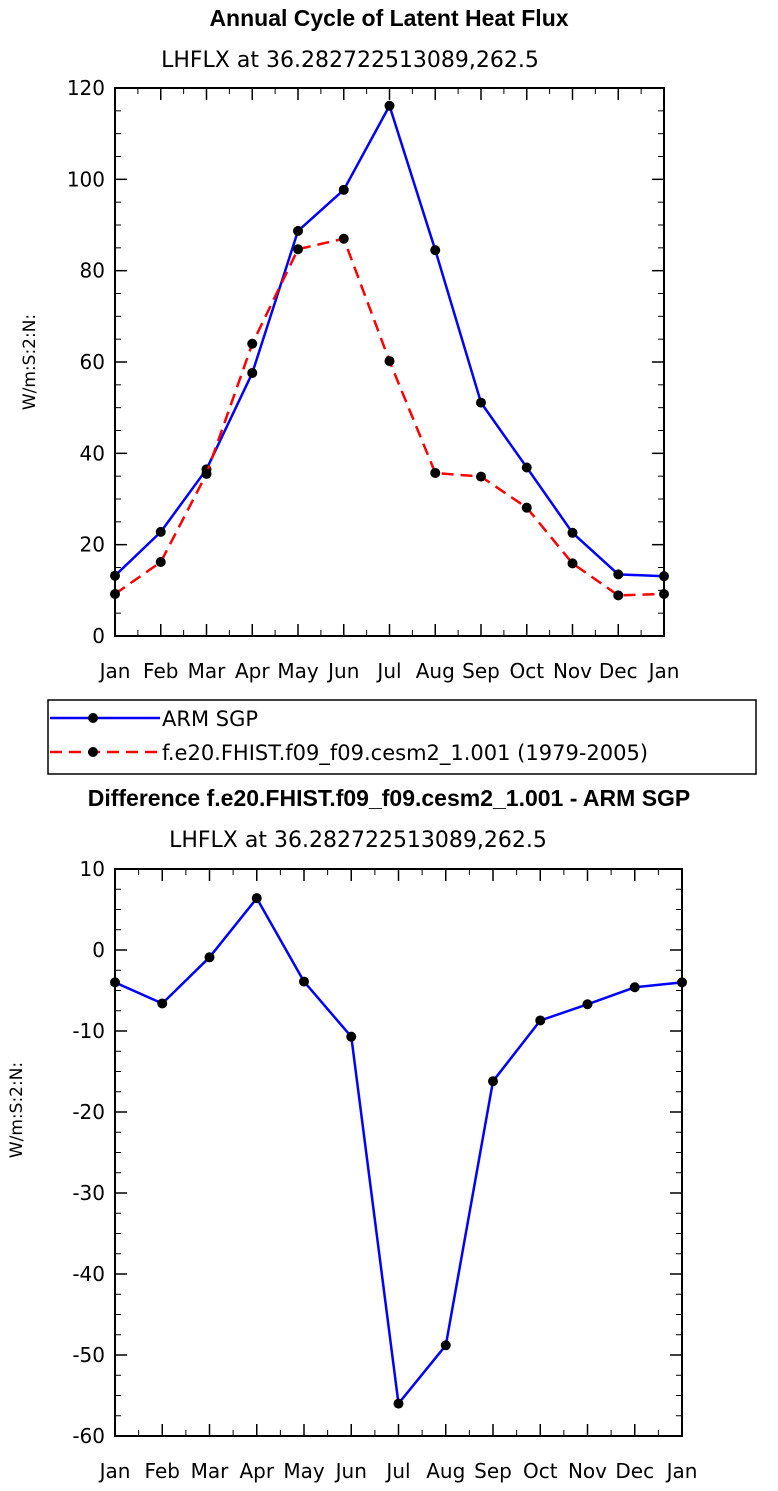 The image size is (778, 1491). I want to click on legend-entry-arm-sgp: ARM SGP, so click(154, 719).